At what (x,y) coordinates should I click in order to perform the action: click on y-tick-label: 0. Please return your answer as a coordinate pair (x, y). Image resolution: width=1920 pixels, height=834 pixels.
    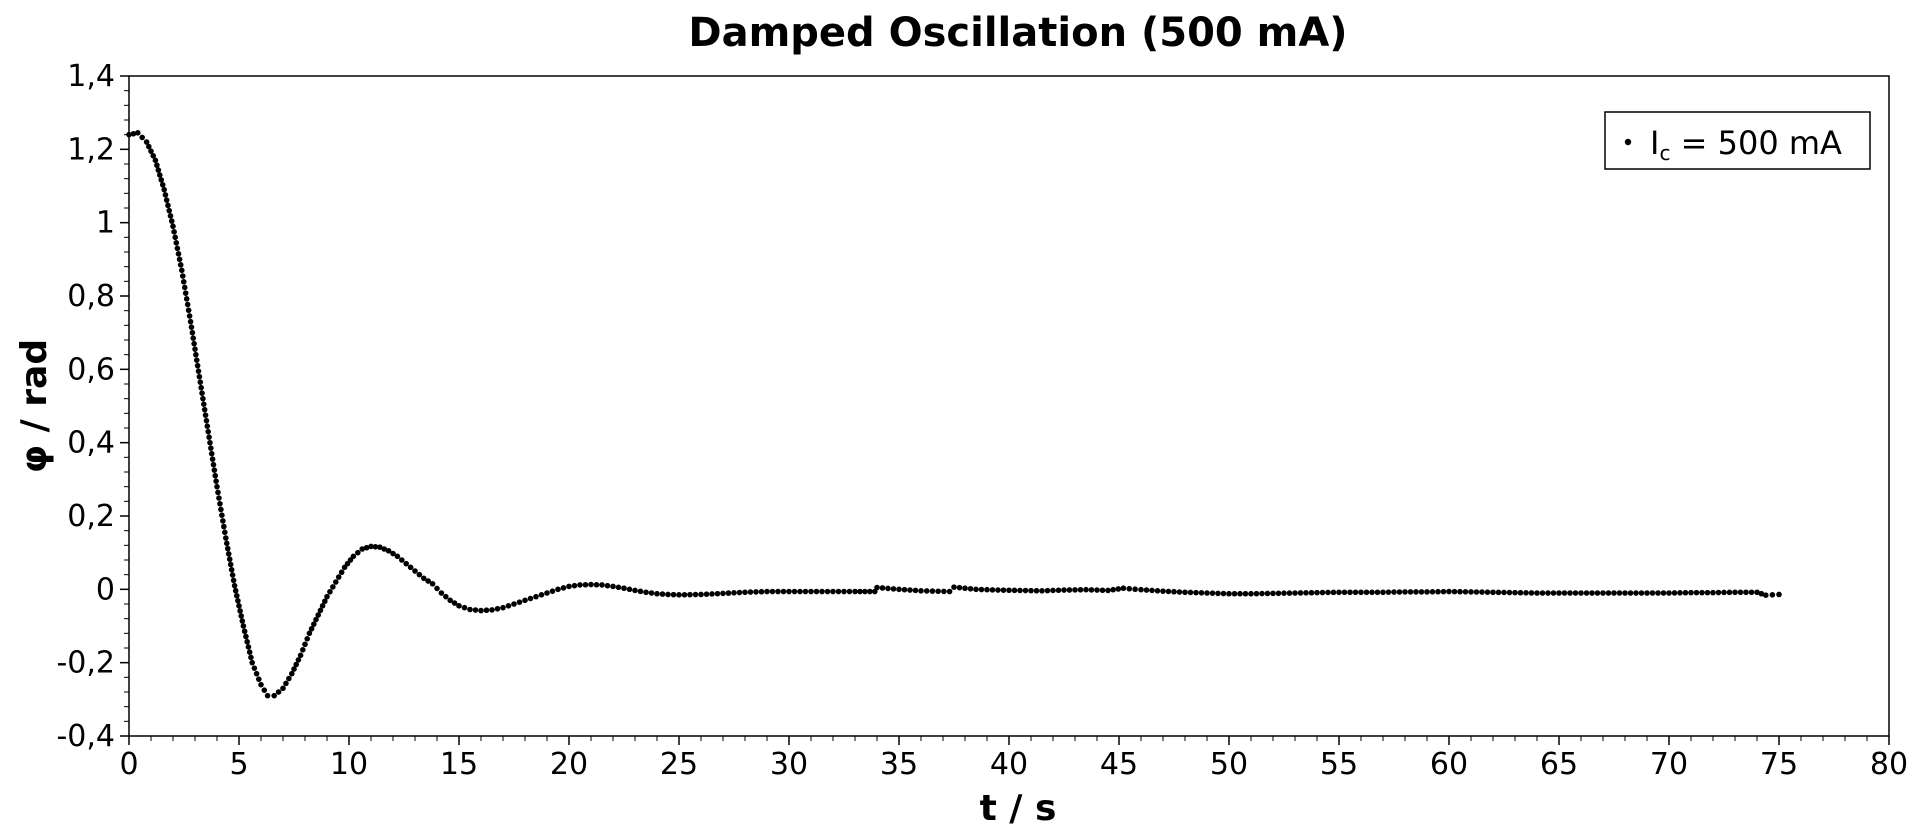
    Looking at the image, I should click on (105, 589).